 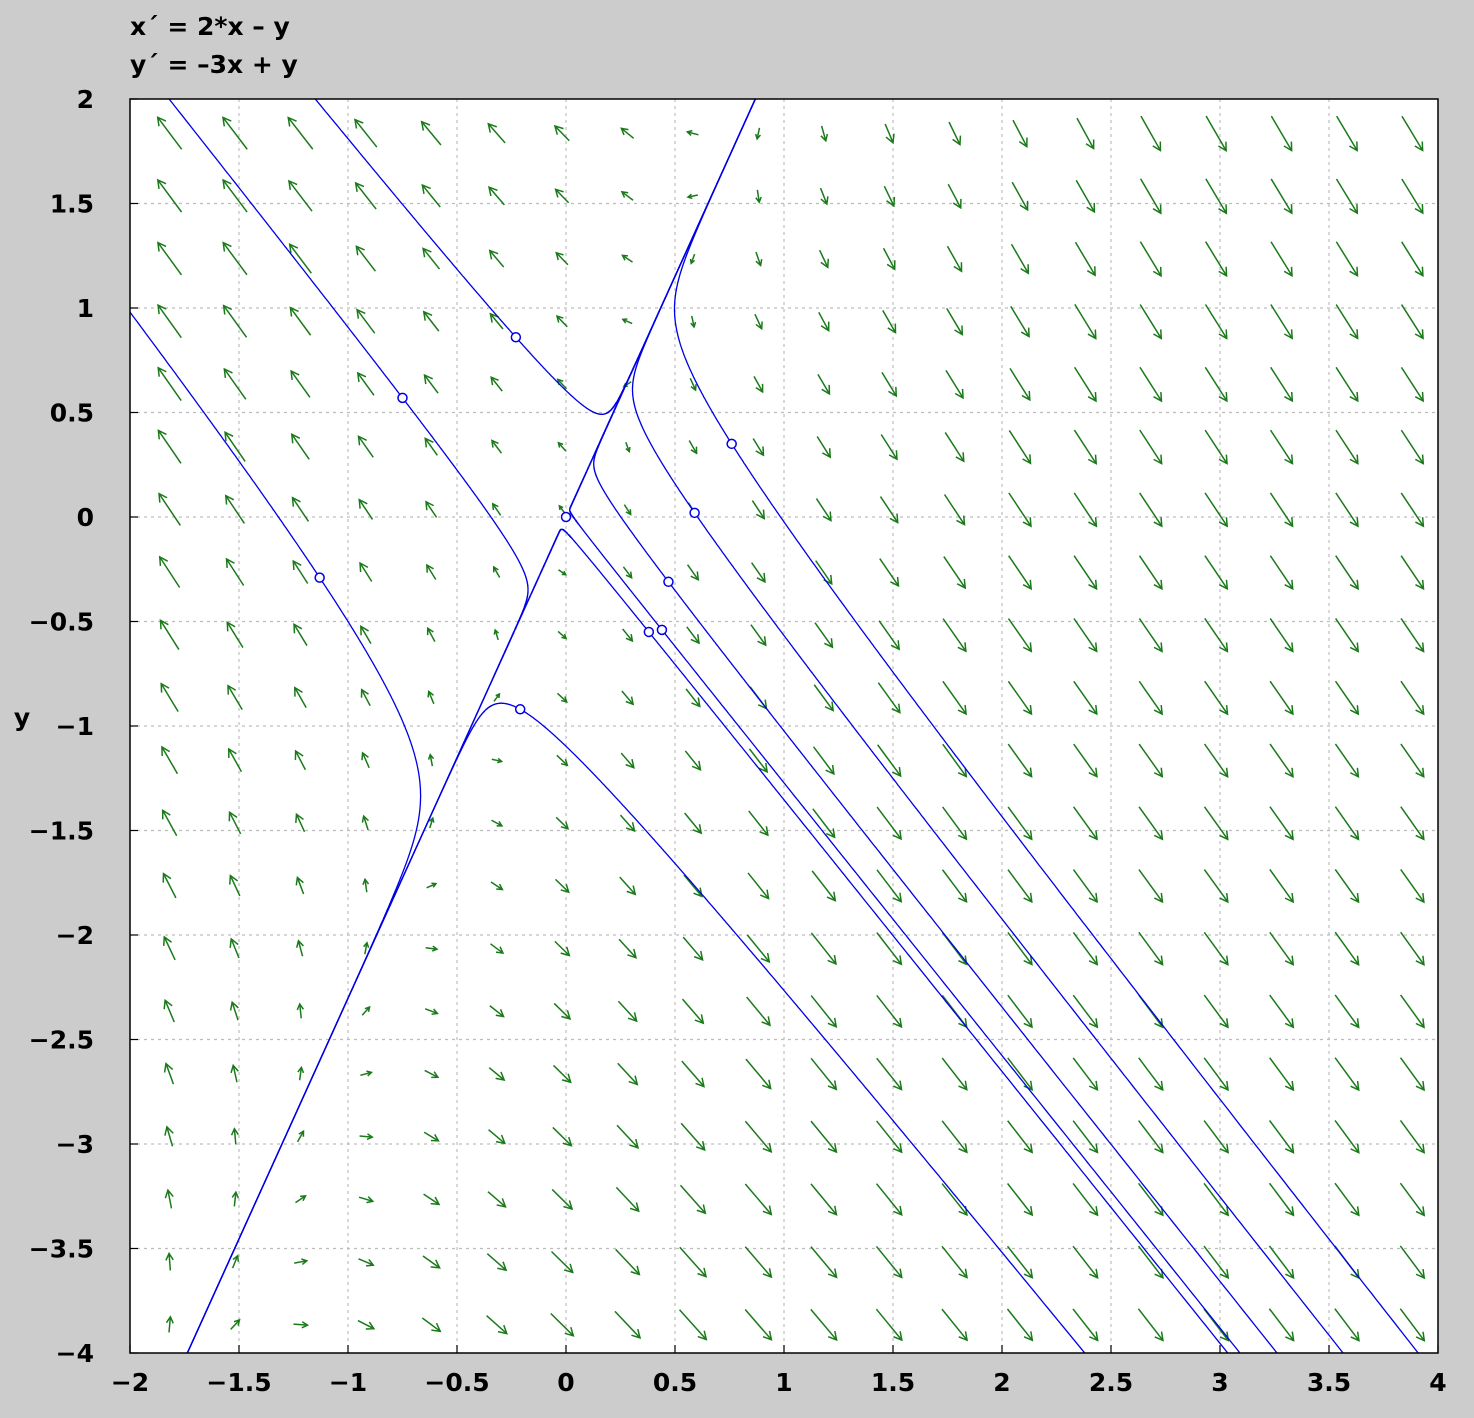 What do you see at coordinates (1437, 1382) in the screenshot?
I see `x-tick-label: 4` at bounding box center [1437, 1382].